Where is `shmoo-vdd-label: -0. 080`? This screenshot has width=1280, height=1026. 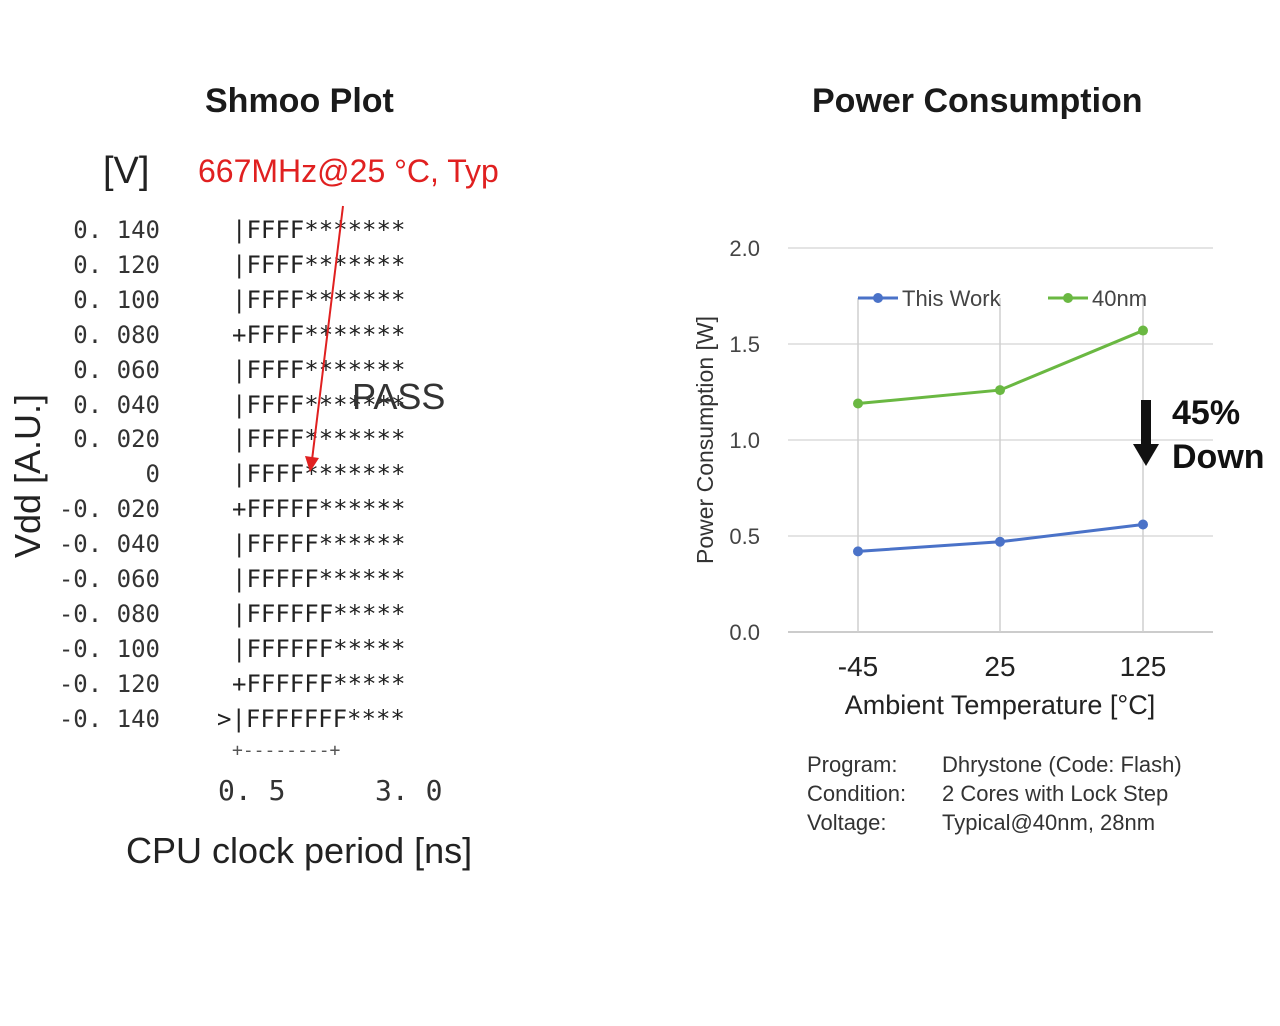
shmoo-vdd-label: -0. 080 is located at coordinates (109, 613).